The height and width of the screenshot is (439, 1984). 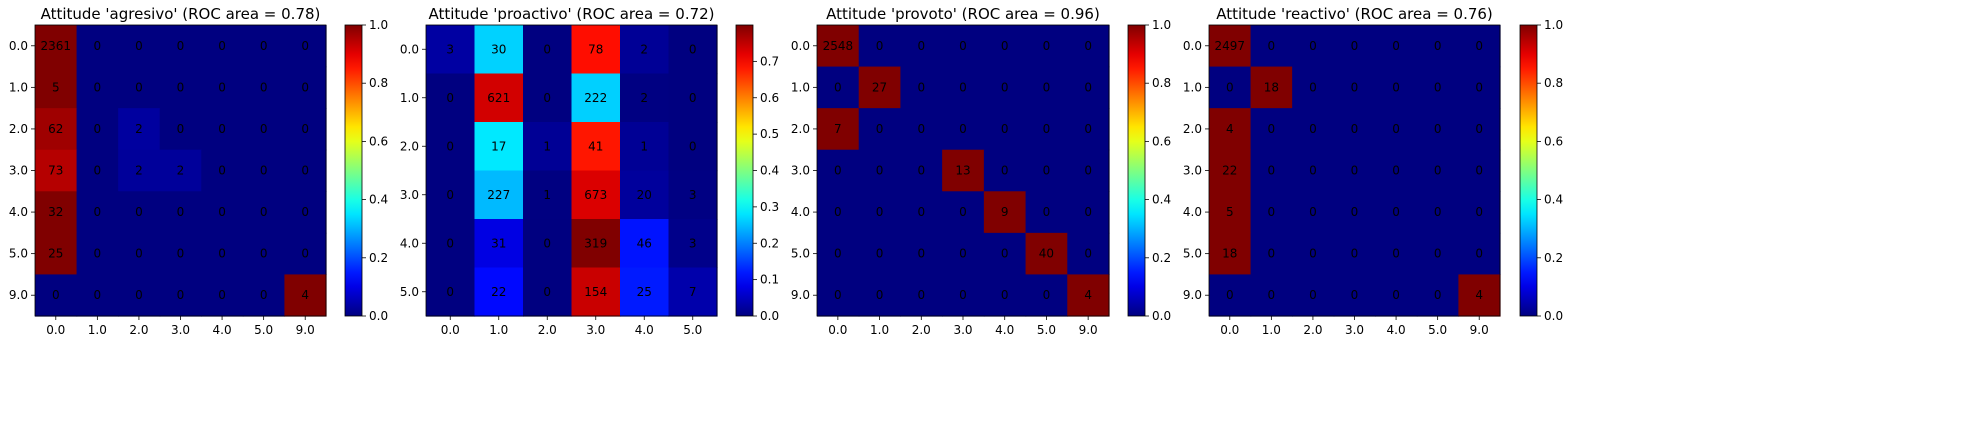 I want to click on cell-value-label: 9, so click(x=1005, y=212).